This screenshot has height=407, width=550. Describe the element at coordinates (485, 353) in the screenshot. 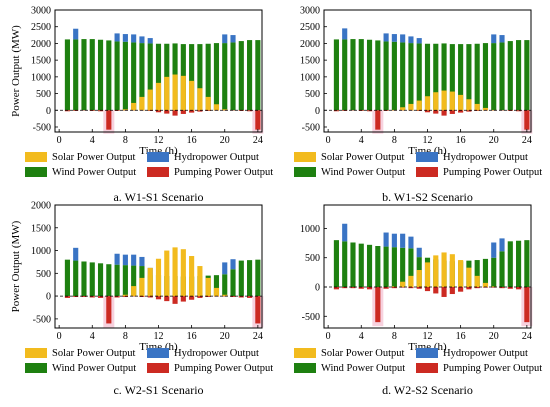

I see `legend-label-hydro: Hydropower Output` at that location.